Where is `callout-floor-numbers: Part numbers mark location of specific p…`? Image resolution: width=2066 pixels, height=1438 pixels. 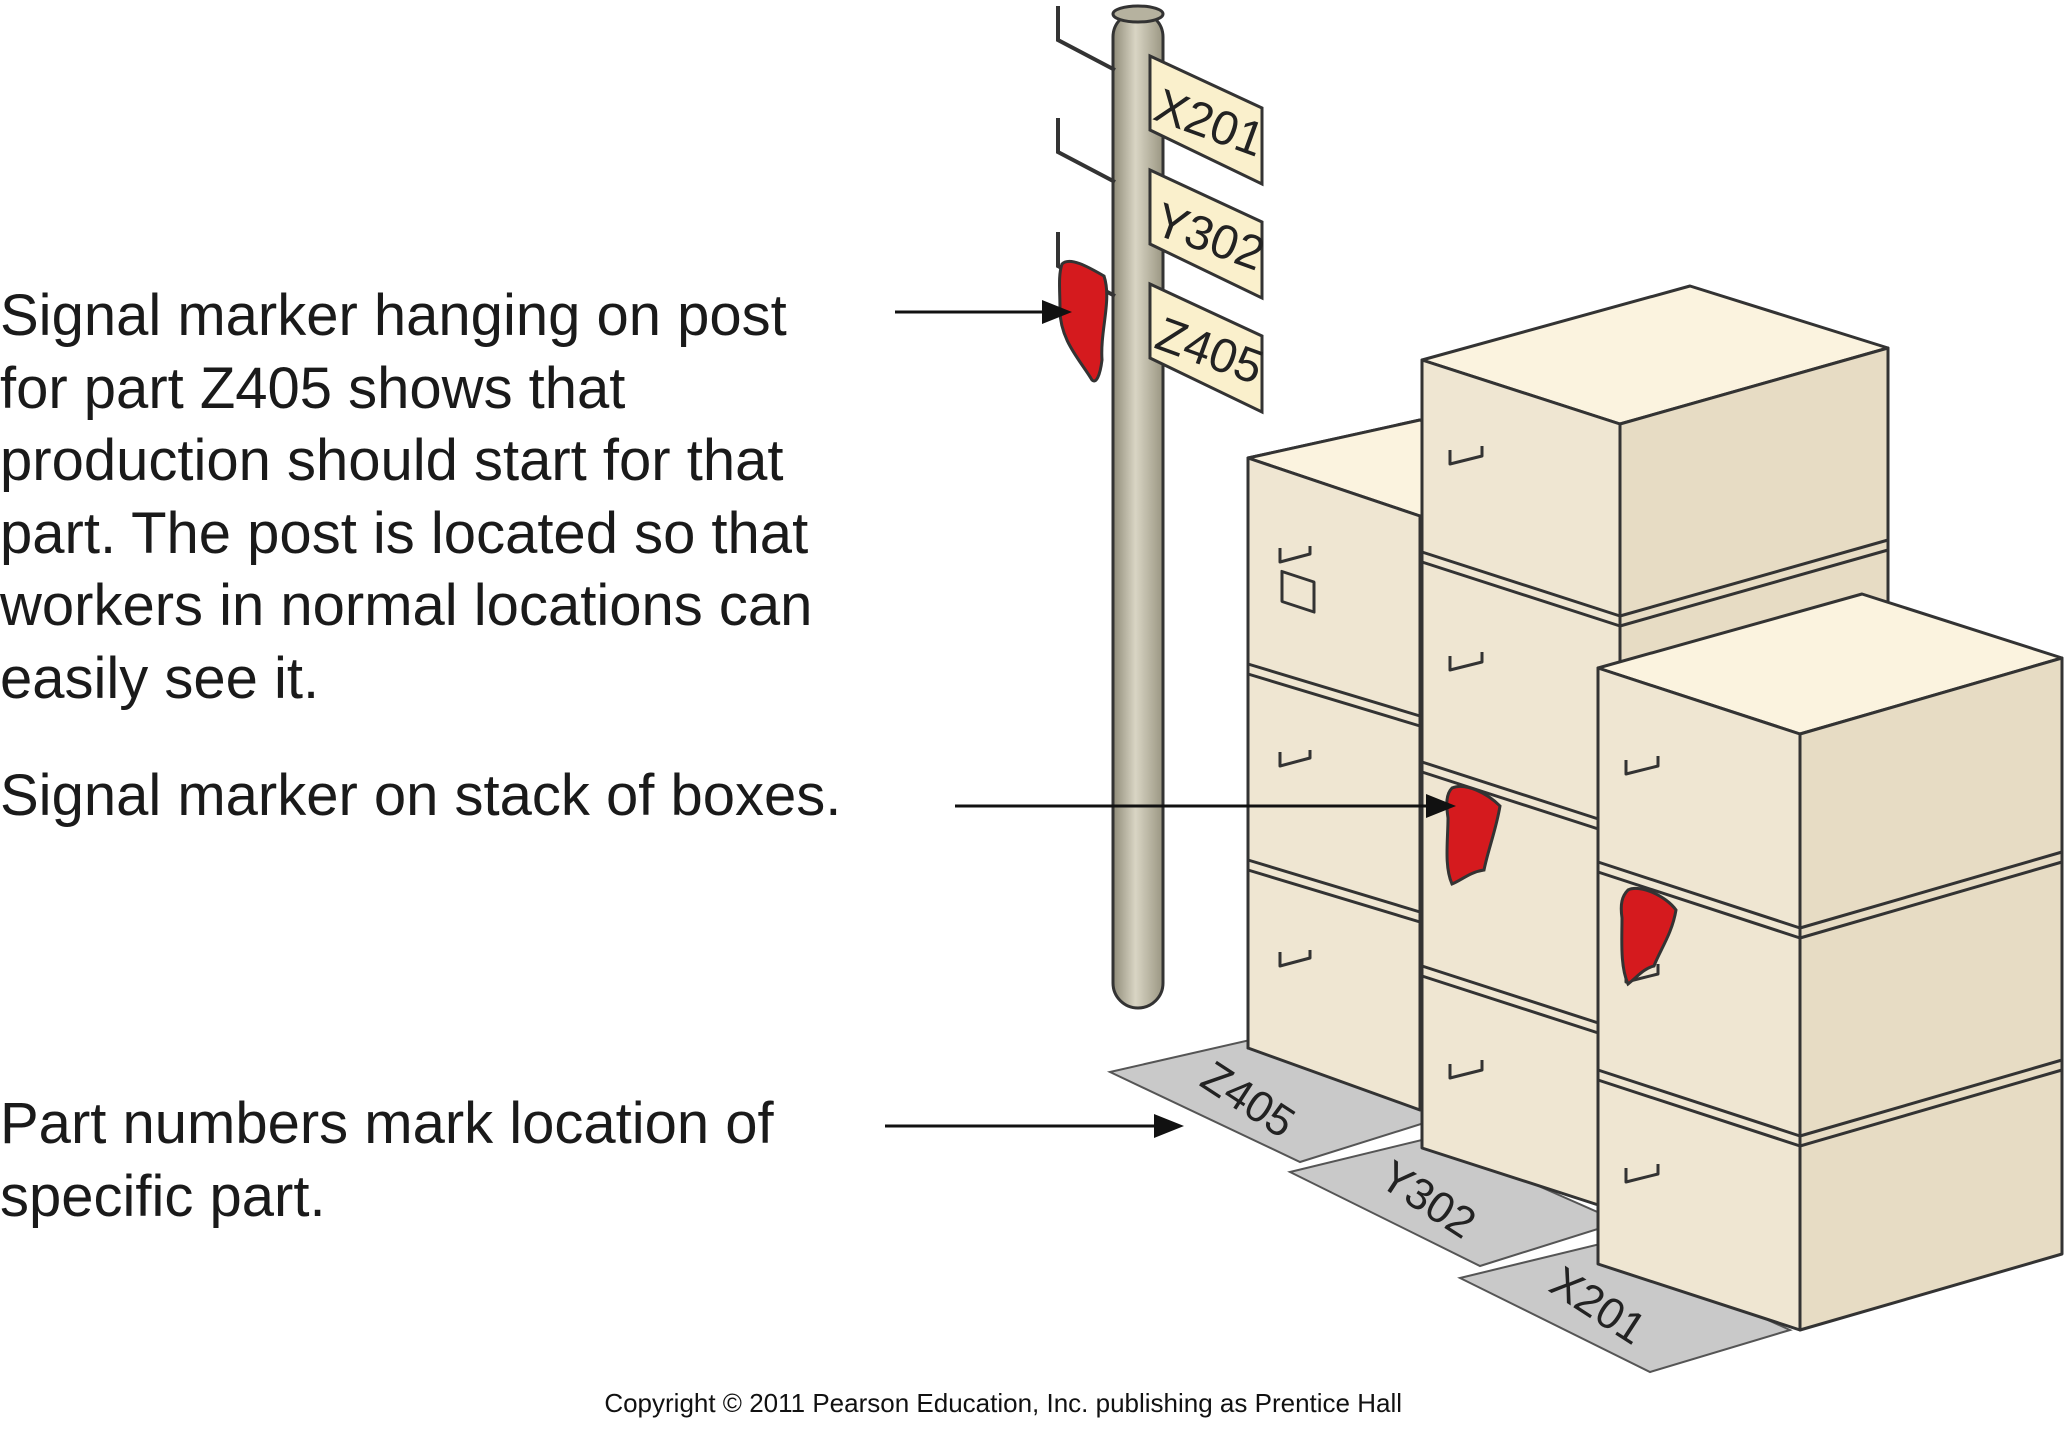
callout-floor-numbers: Part numbers mark location of specific p… is located at coordinates (387, 1160).